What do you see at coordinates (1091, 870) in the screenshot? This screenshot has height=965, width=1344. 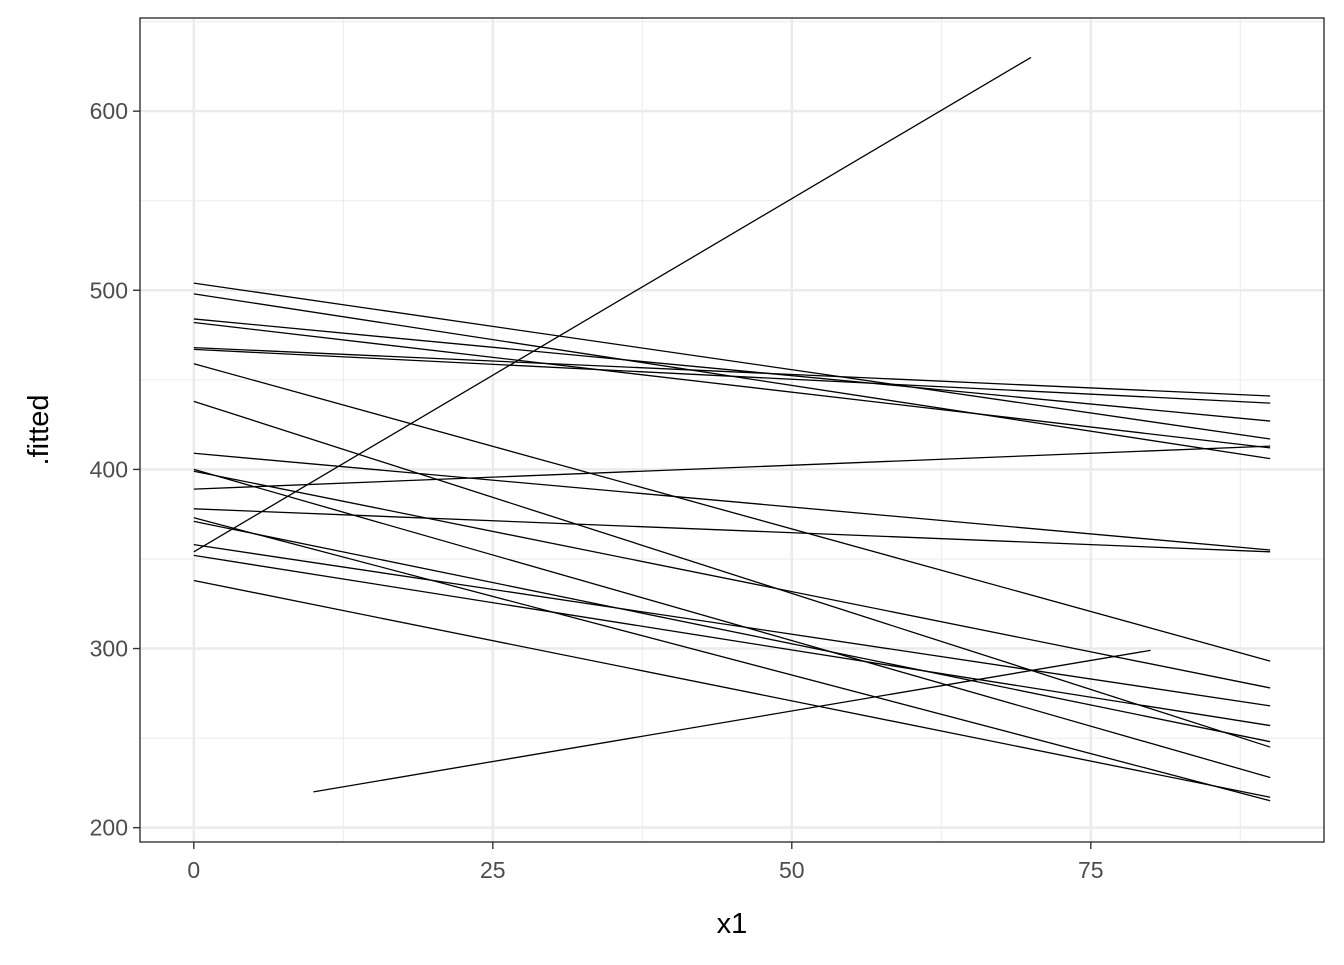 I see `x-tick-label: 75` at bounding box center [1091, 870].